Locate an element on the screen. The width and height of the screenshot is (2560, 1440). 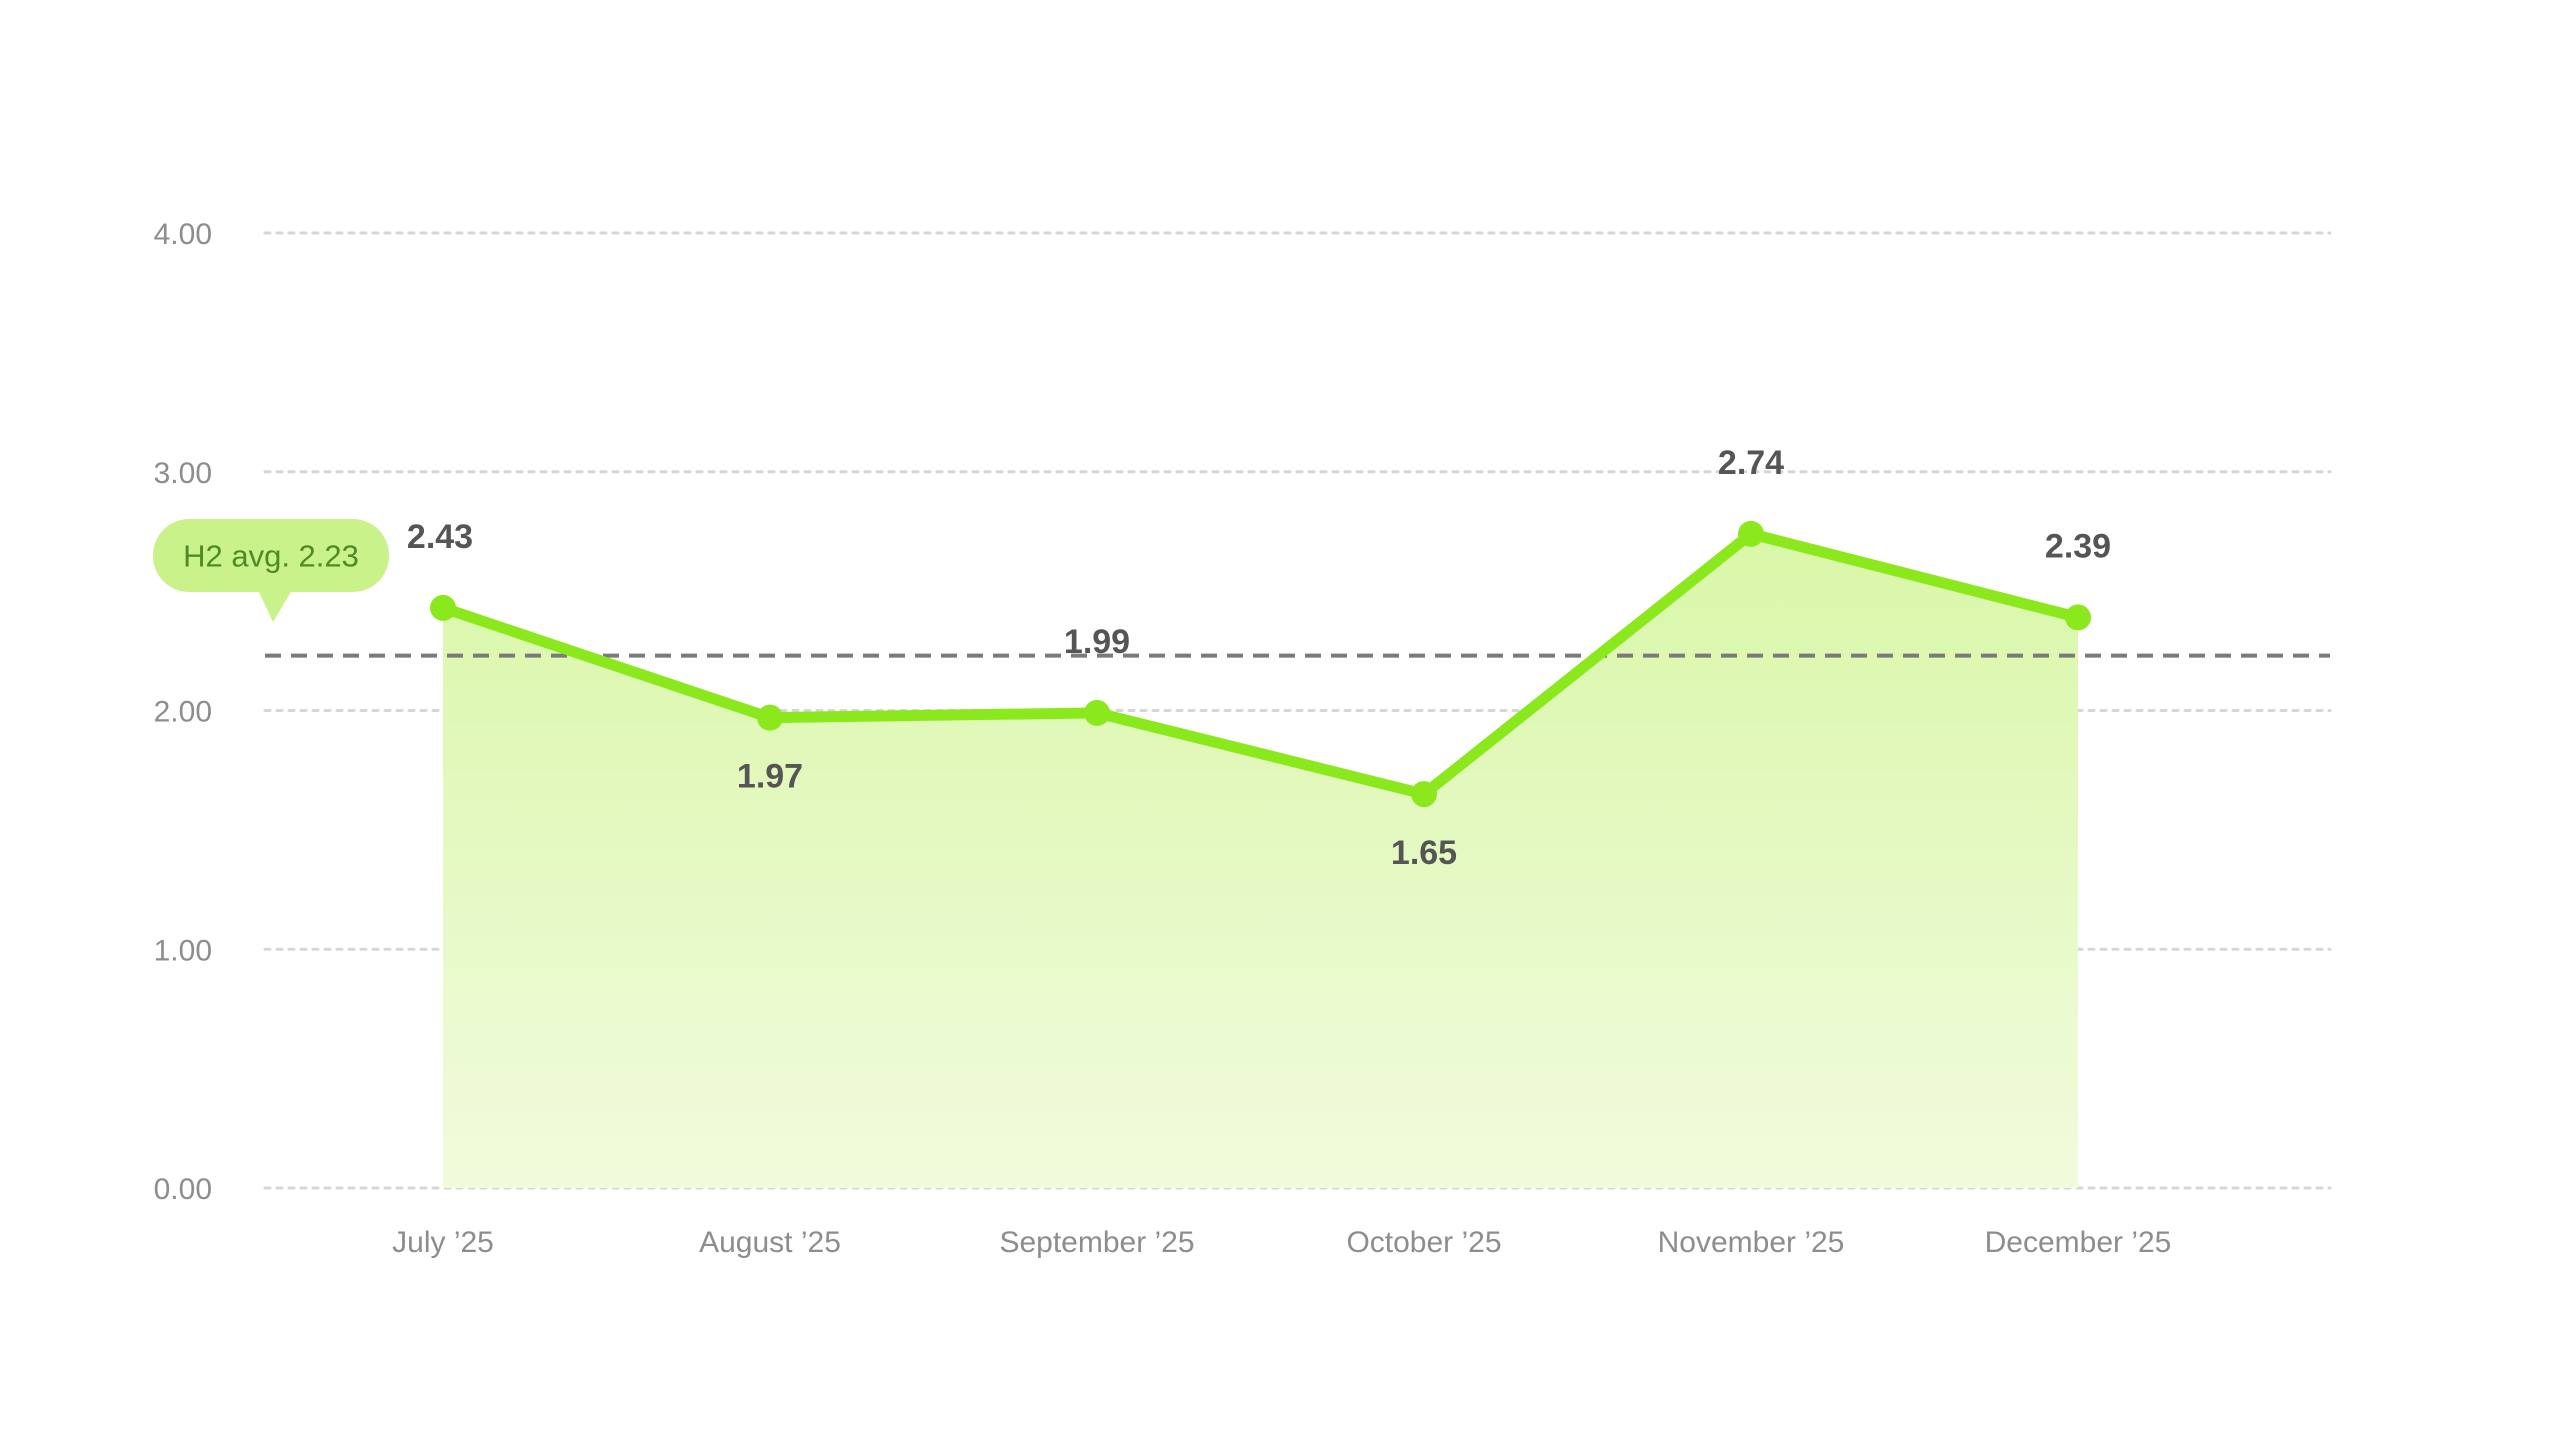
x-tick-label: December ’25 is located at coordinates (2078, 1242).